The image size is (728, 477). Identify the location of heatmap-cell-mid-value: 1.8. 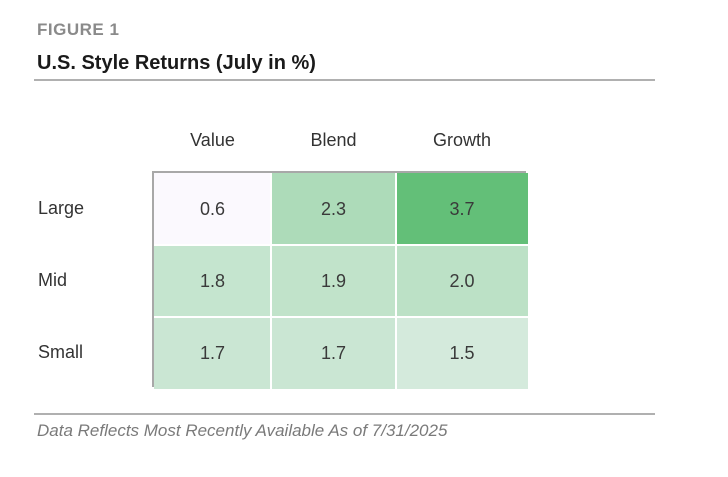
(212, 281).